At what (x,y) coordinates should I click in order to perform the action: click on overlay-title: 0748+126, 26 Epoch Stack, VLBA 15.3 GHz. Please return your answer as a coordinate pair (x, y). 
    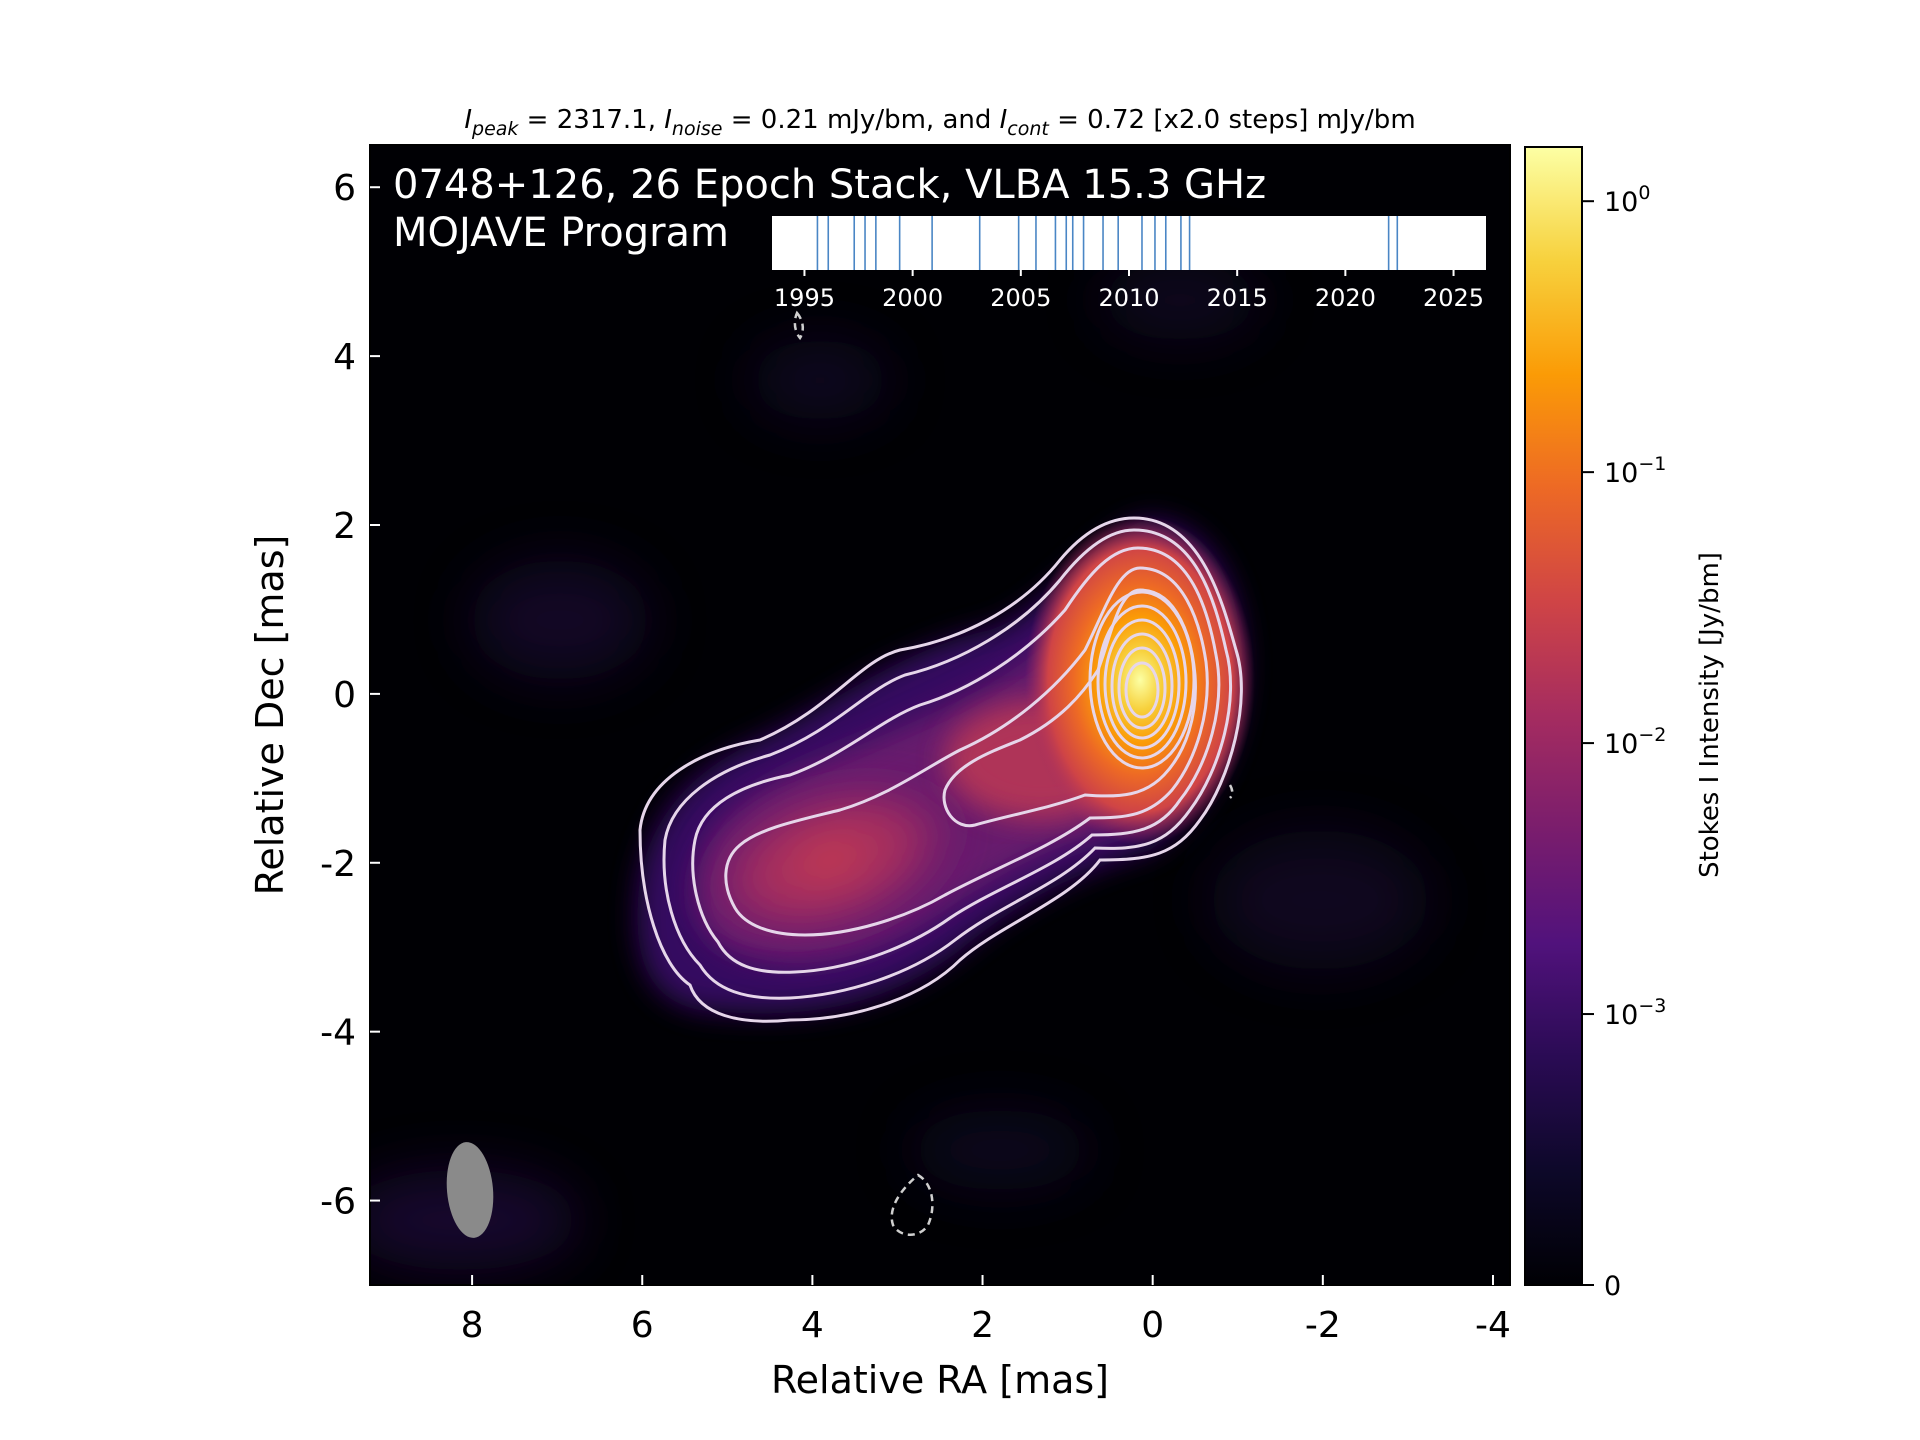
    Looking at the image, I should click on (829, 185).